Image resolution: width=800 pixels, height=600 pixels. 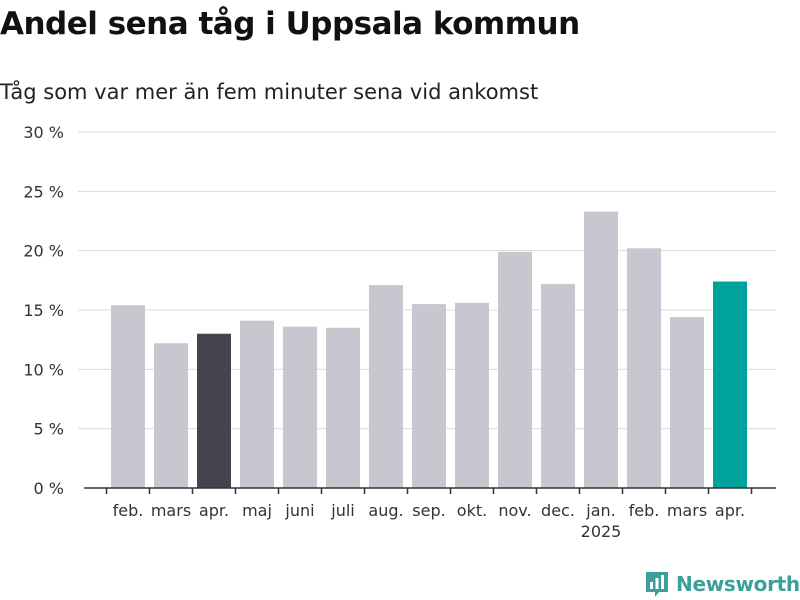 I want to click on x-tick-label: okt., so click(x=472, y=510).